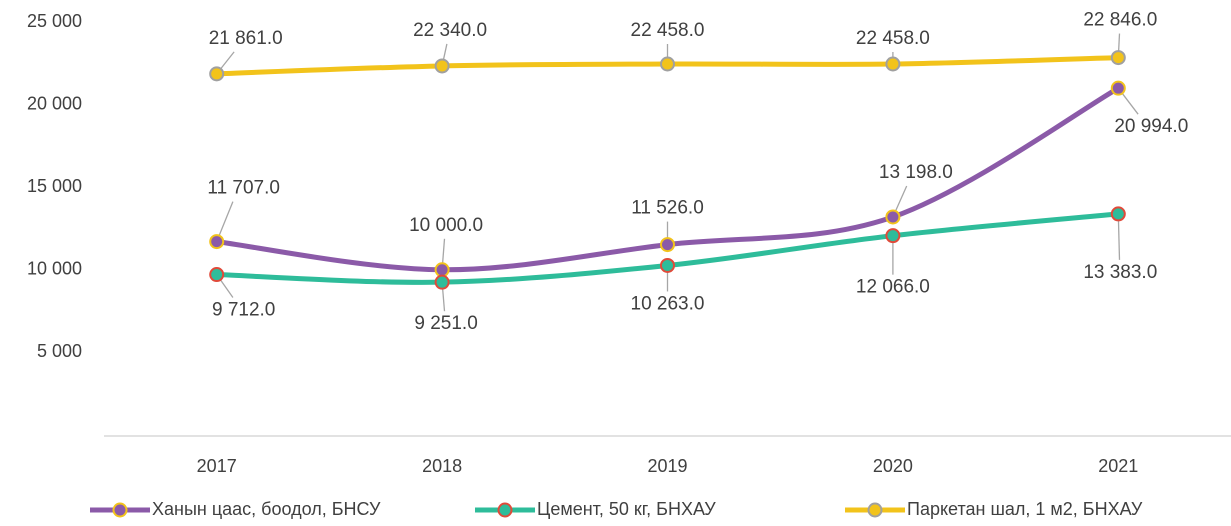 This screenshot has height=526, width=1231. Describe the element at coordinates (243, 310) in the screenshot. I see `data-label: 9 712.0` at that location.